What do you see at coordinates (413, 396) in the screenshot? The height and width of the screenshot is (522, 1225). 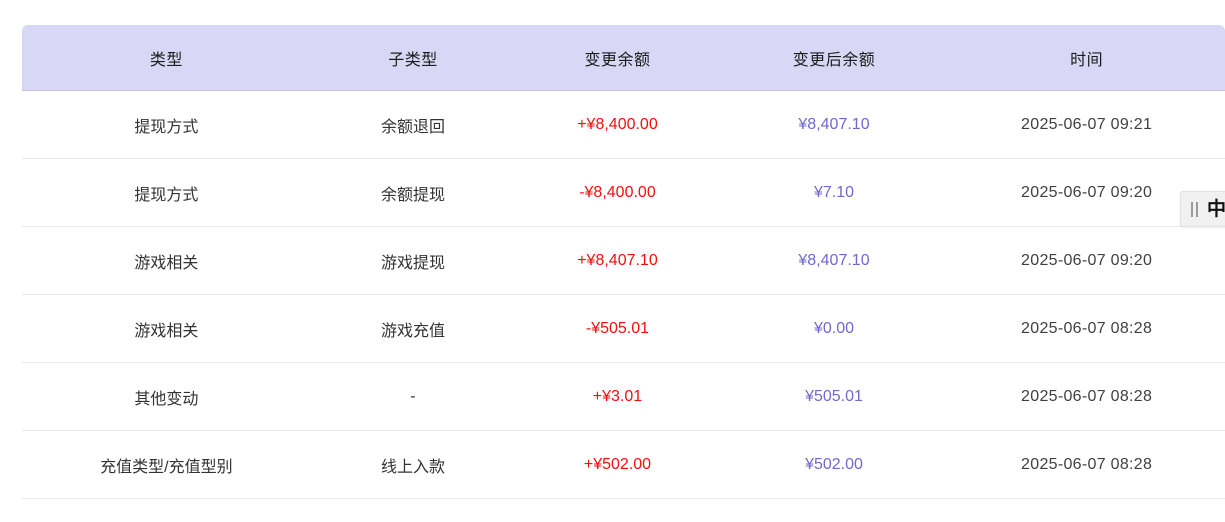 I see `cell-subtype: -` at bounding box center [413, 396].